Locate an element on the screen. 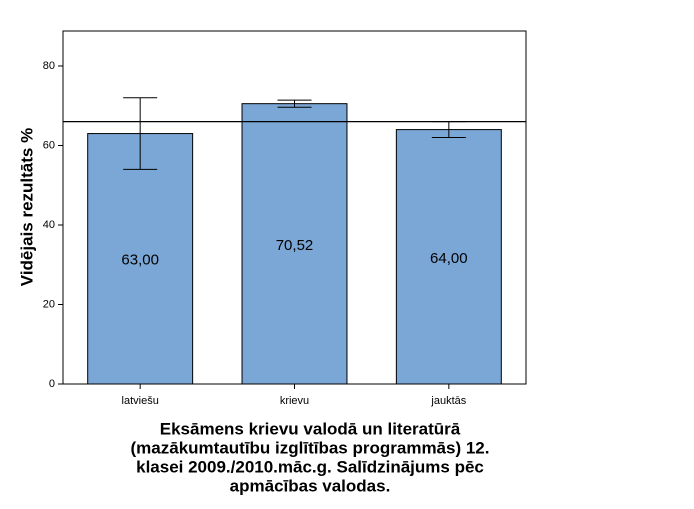 Image resolution: width=694 pixels, height=509 pixels. chart-title: apmācības valodas. is located at coordinates (310, 485).